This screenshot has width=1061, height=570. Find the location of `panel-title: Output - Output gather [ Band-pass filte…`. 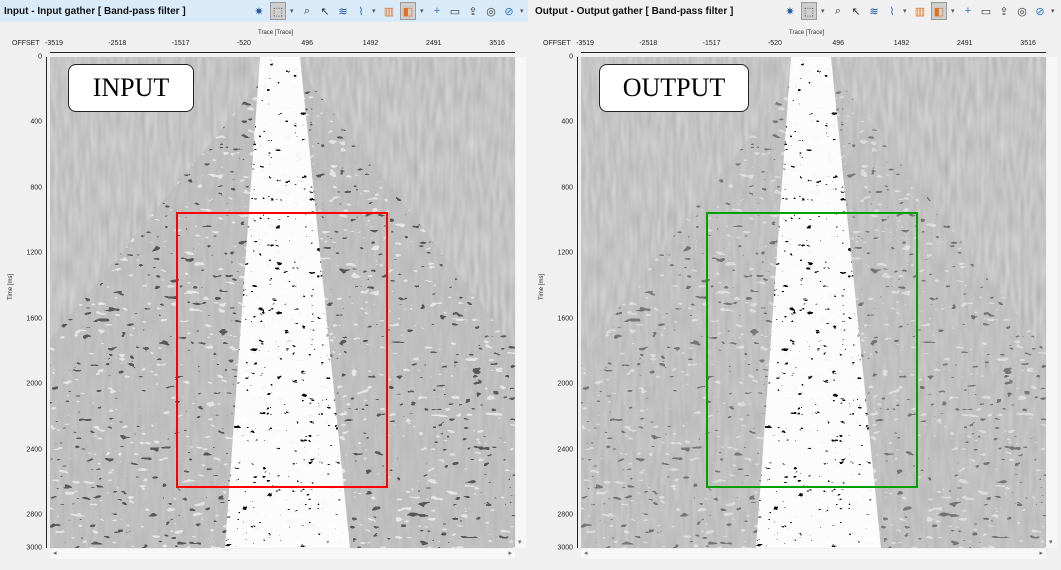

panel-title: Output - Output gather [ Band-pass filte… is located at coordinates (634, 11).